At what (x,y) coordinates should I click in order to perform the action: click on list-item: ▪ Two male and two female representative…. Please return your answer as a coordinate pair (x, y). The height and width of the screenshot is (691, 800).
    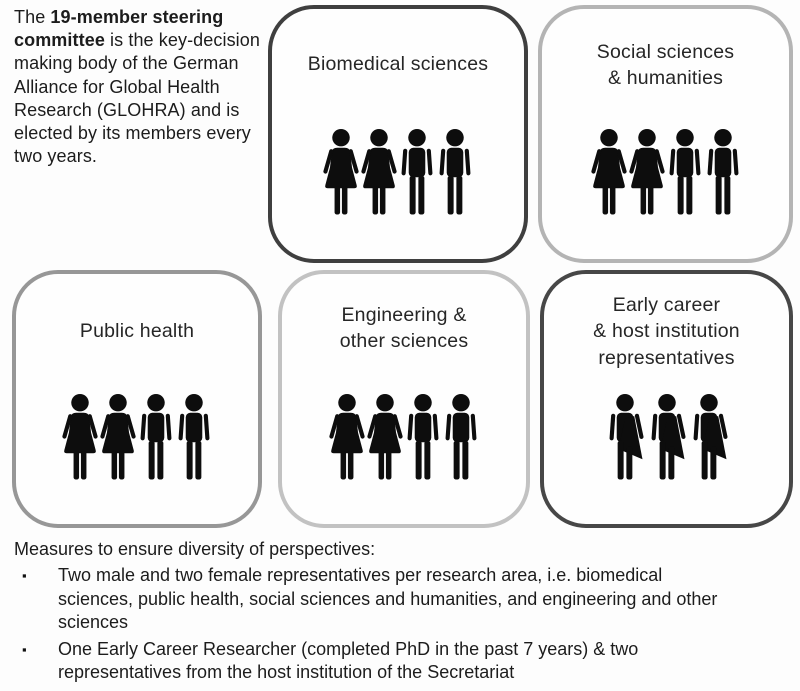
    Looking at the image, I should click on (368, 599).